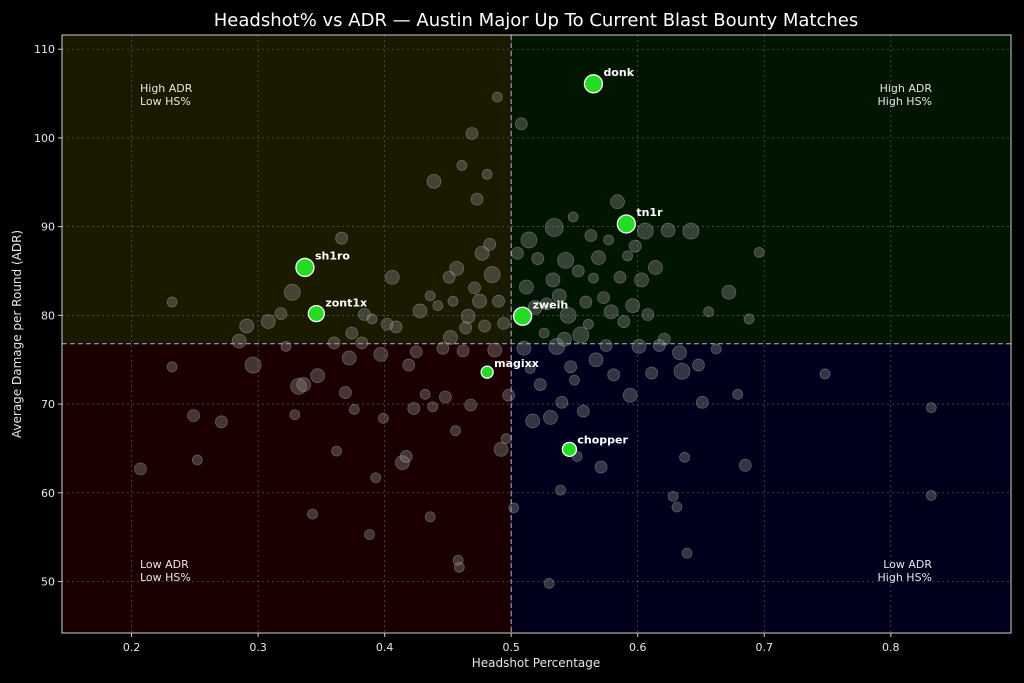  I want to click on y-tick-label: 70, so click(48, 404).